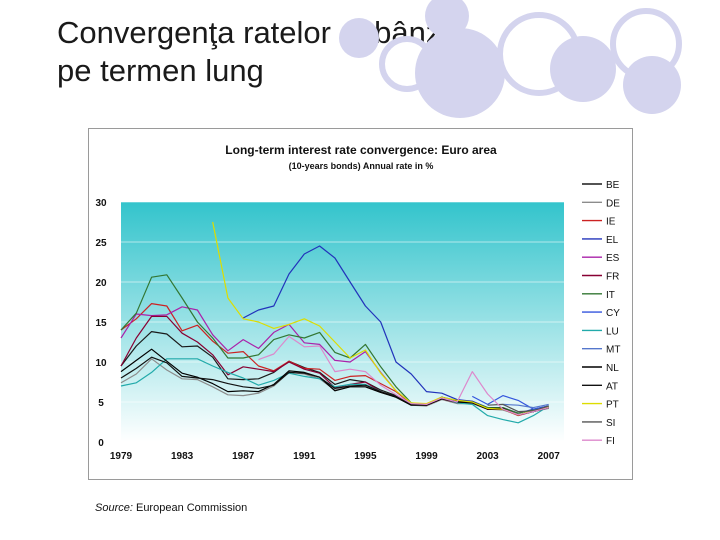 The width and height of the screenshot is (720, 540). Describe the element at coordinates (101, 403) in the screenshot. I see `y-tick-label: 5` at that location.